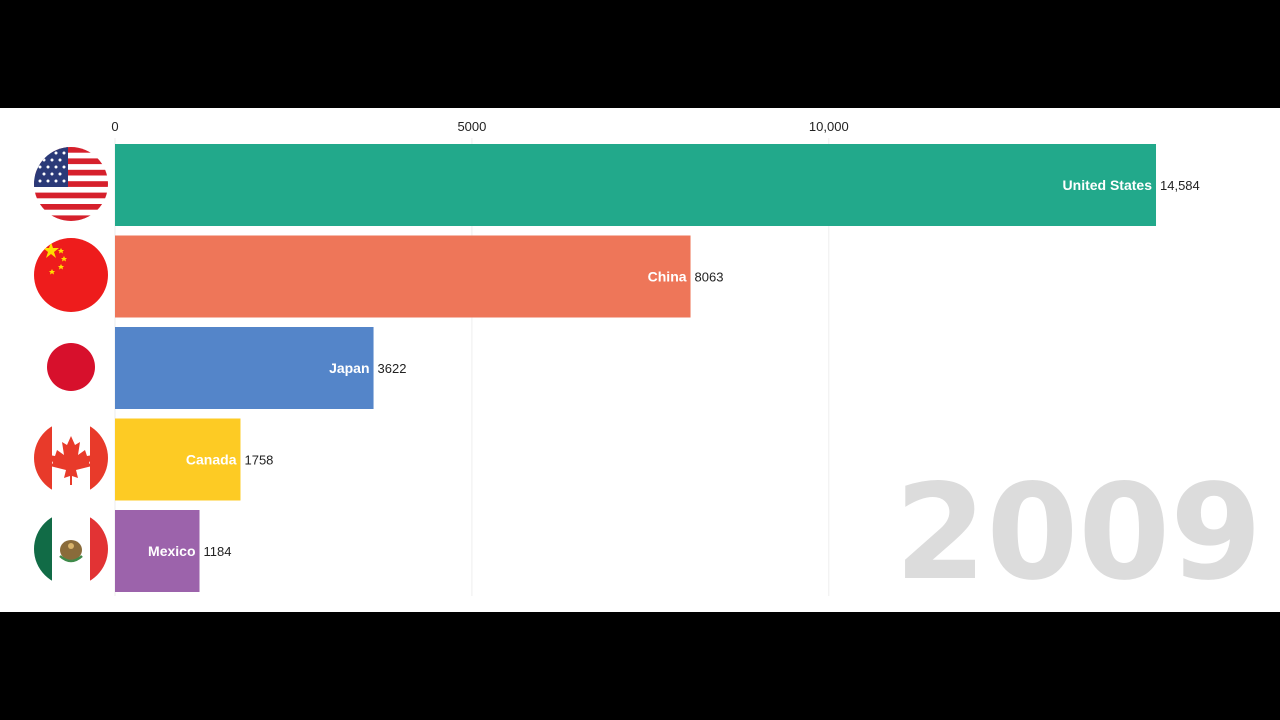 The height and width of the screenshot is (720, 1280). I want to click on bar-group: Canada 1758, so click(194, 459).